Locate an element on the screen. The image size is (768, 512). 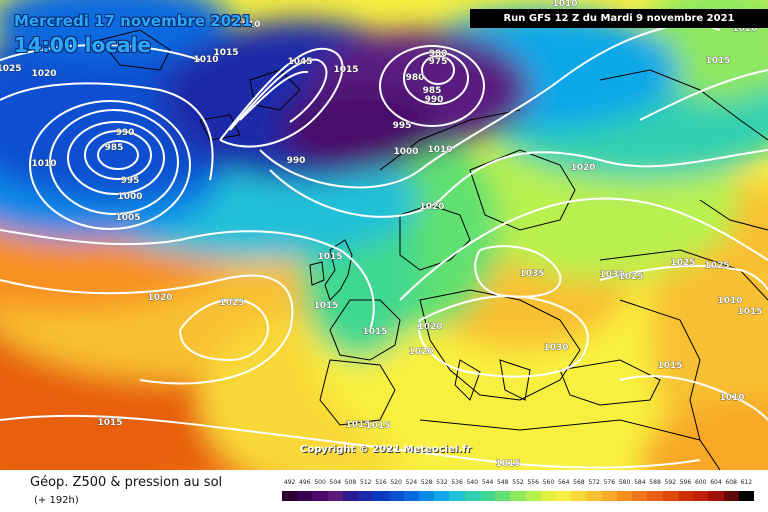
scale-label: 584 is located at coordinates (640, 482).